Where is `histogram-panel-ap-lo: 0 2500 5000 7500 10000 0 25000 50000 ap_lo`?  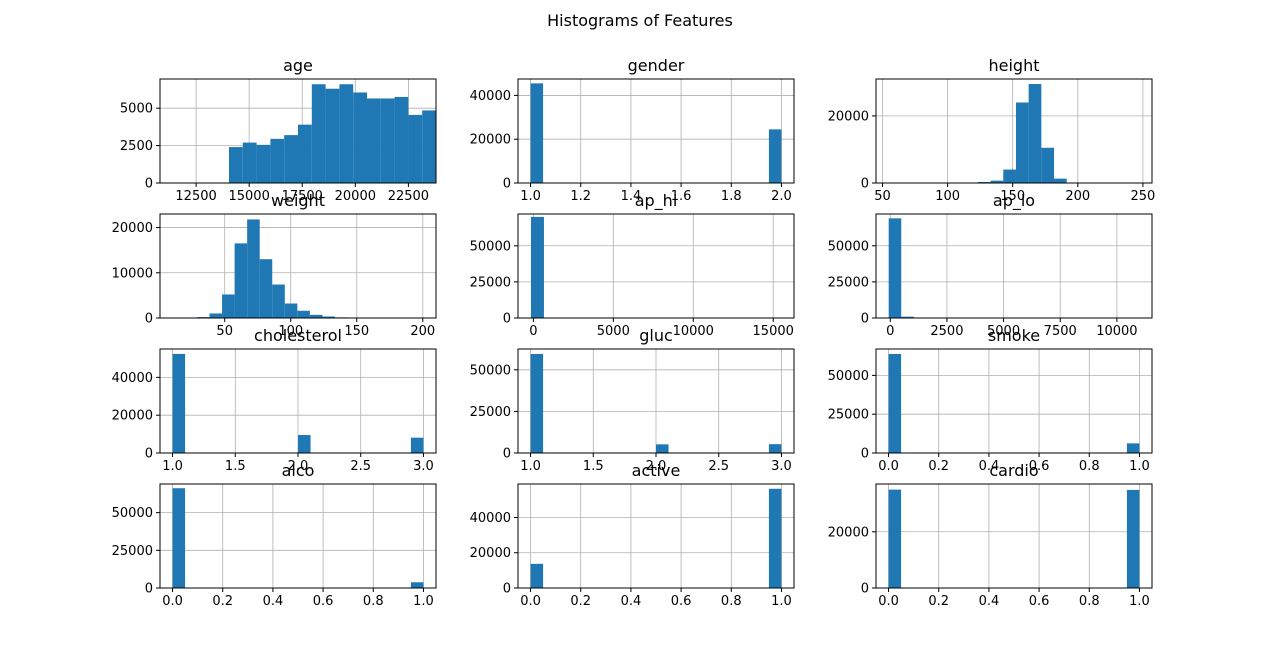
histogram-panel-ap-lo: 0 2500 5000 7500 10000 0 25000 50000 ap_lo is located at coordinates (990, 265).